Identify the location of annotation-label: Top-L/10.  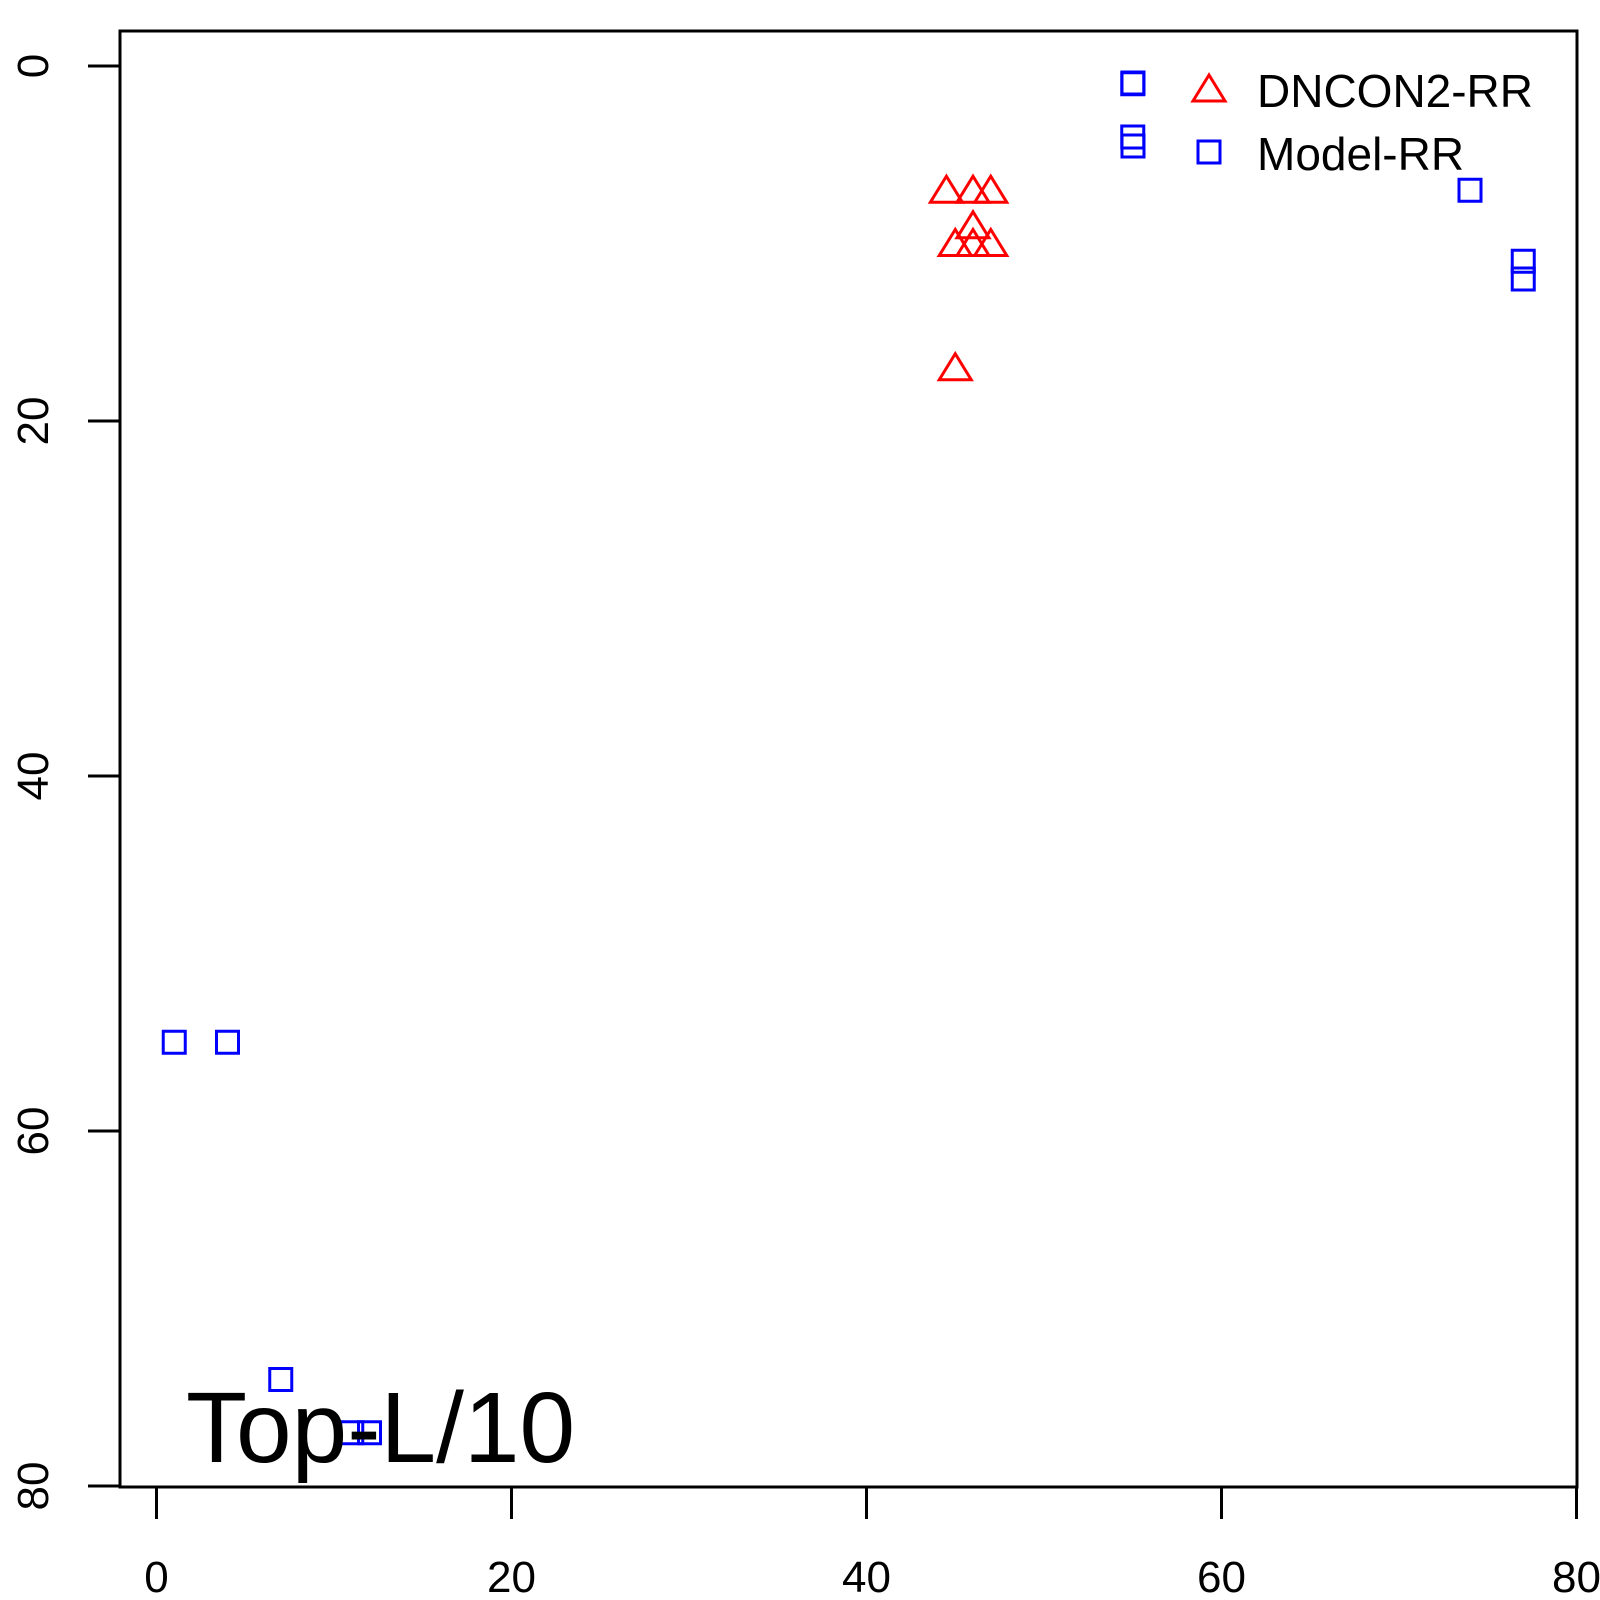
(380, 1428).